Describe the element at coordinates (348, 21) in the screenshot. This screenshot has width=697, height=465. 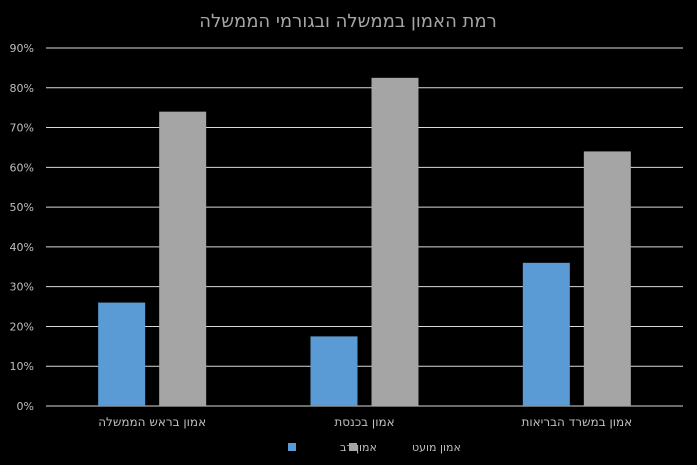
I see `chart-title: רמת האמון בממשלה ובגורמי הממשלה` at that location.